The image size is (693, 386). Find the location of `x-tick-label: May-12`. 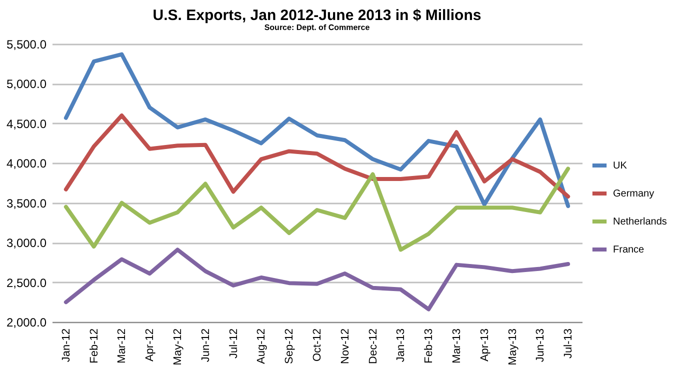

x-tick-label: May-12 is located at coordinates (178, 347).